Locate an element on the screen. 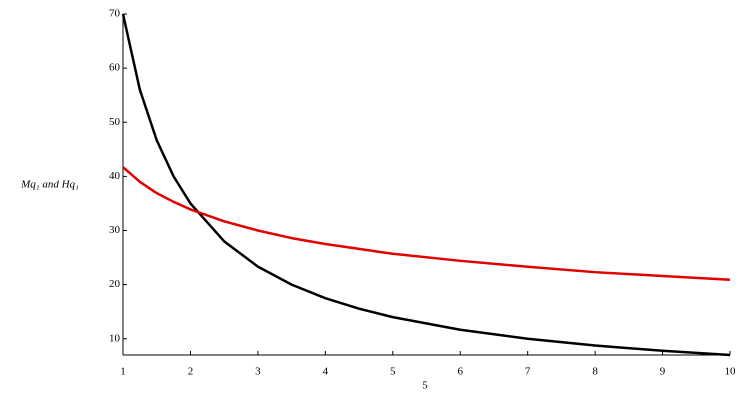  x-tick-label: 7 is located at coordinates (528, 372).